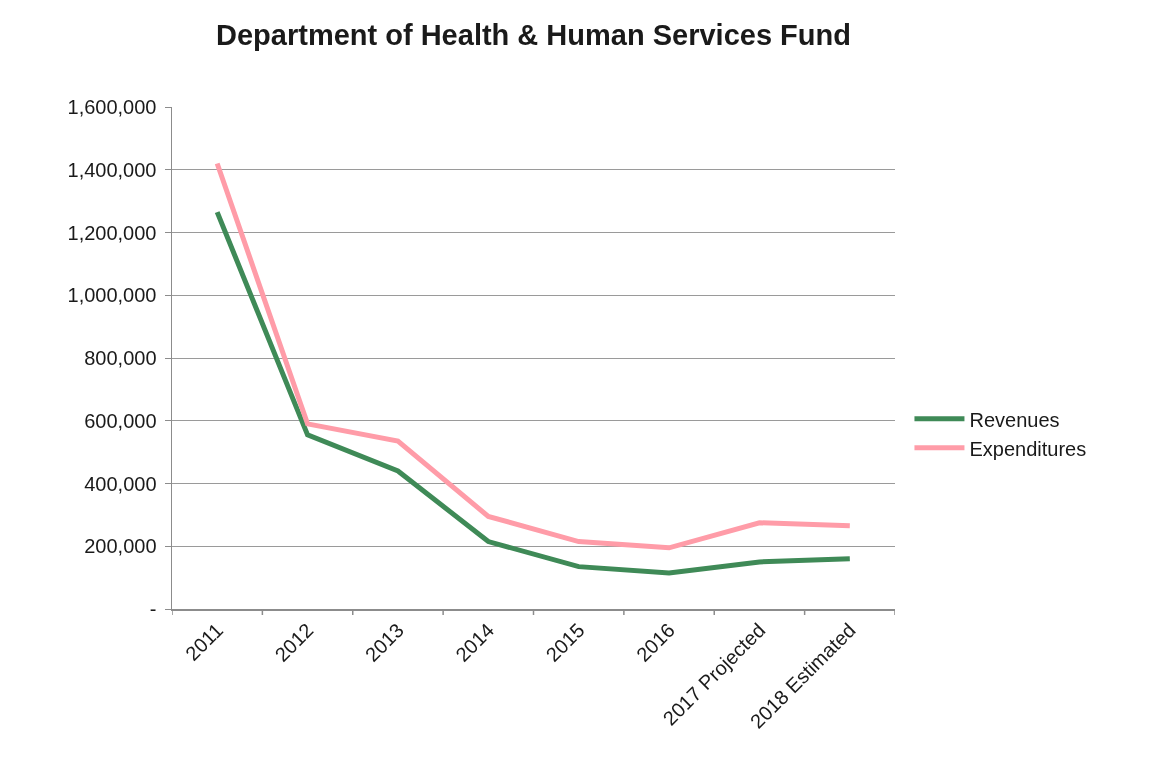 The width and height of the screenshot is (1163, 782). I want to click on y-tick-label: 1,200,000, so click(112, 232).